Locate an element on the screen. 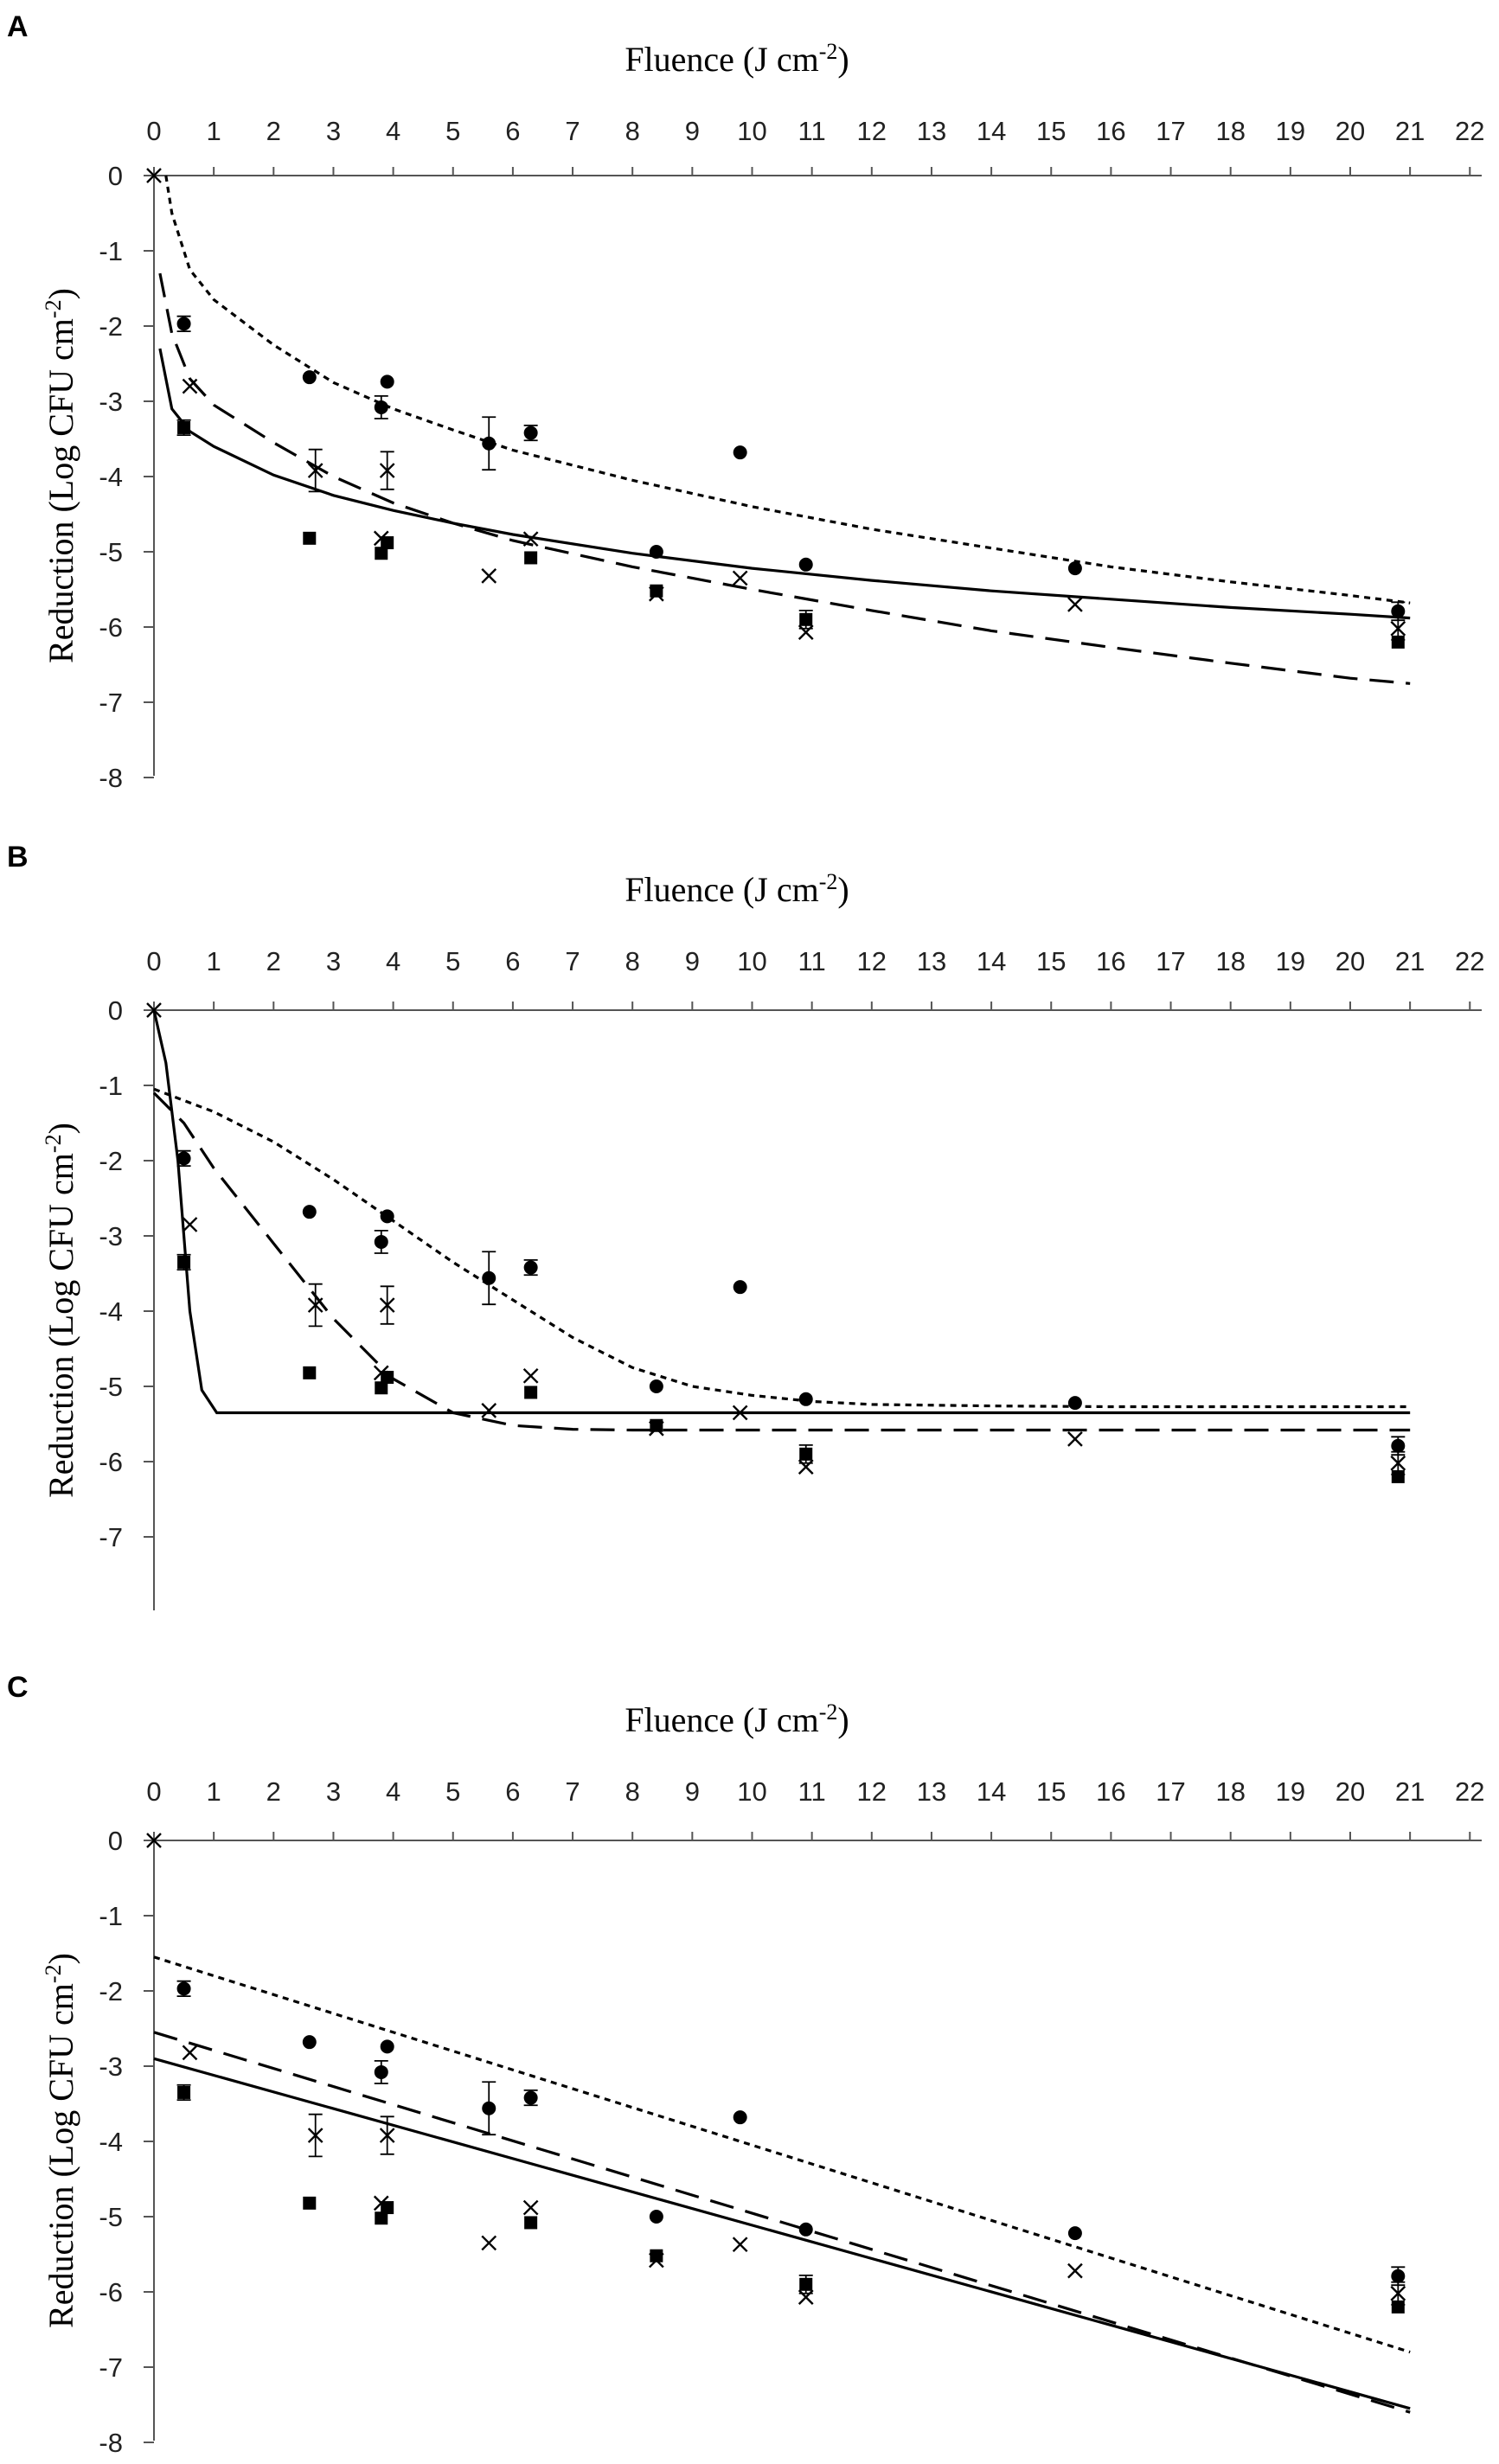  x-tick-label: 9 is located at coordinates (692, 961).